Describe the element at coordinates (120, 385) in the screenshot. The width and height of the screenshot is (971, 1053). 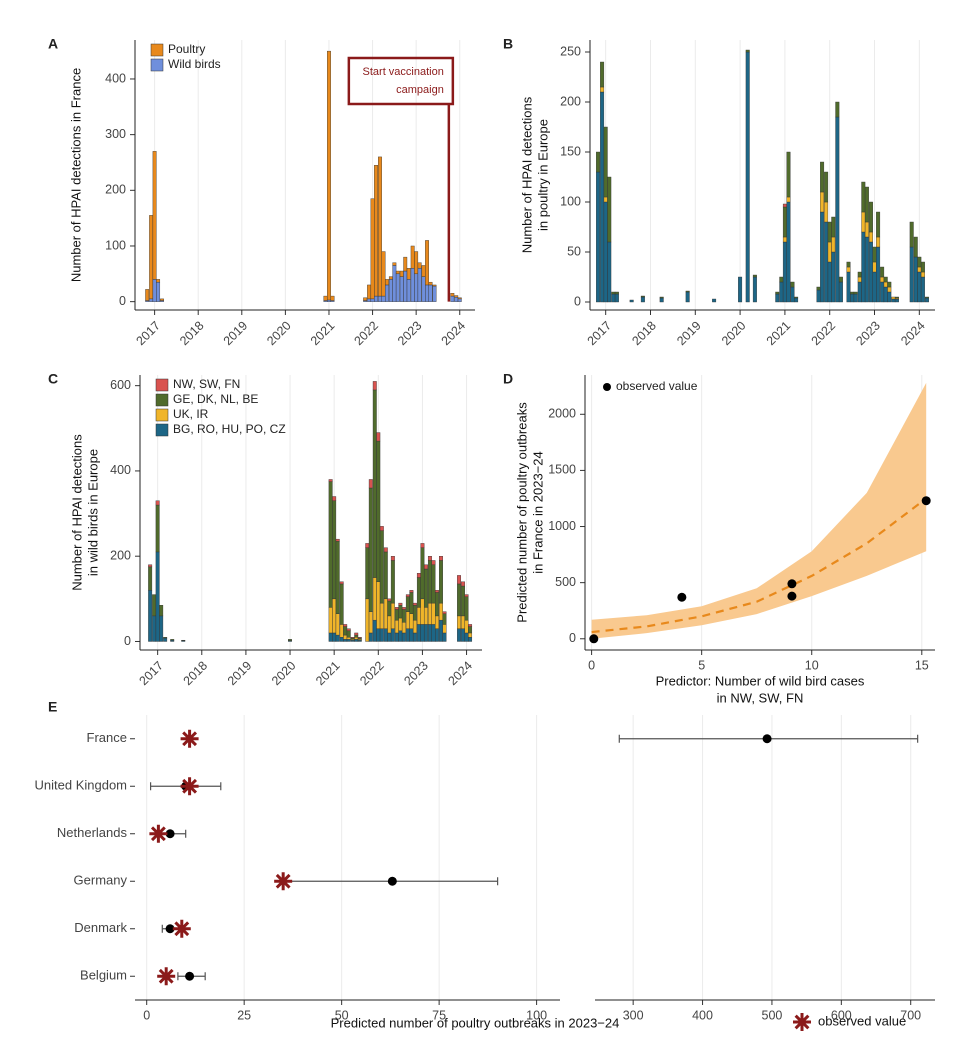
I see `y-tick-label: 600` at that location.